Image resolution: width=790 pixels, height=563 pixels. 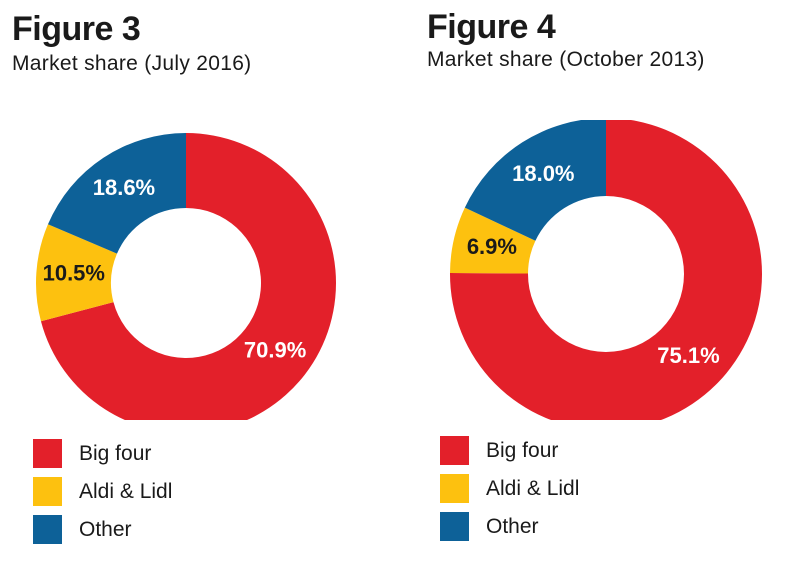 I want to click on chart-title: Figure 3, so click(x=76, y=29).